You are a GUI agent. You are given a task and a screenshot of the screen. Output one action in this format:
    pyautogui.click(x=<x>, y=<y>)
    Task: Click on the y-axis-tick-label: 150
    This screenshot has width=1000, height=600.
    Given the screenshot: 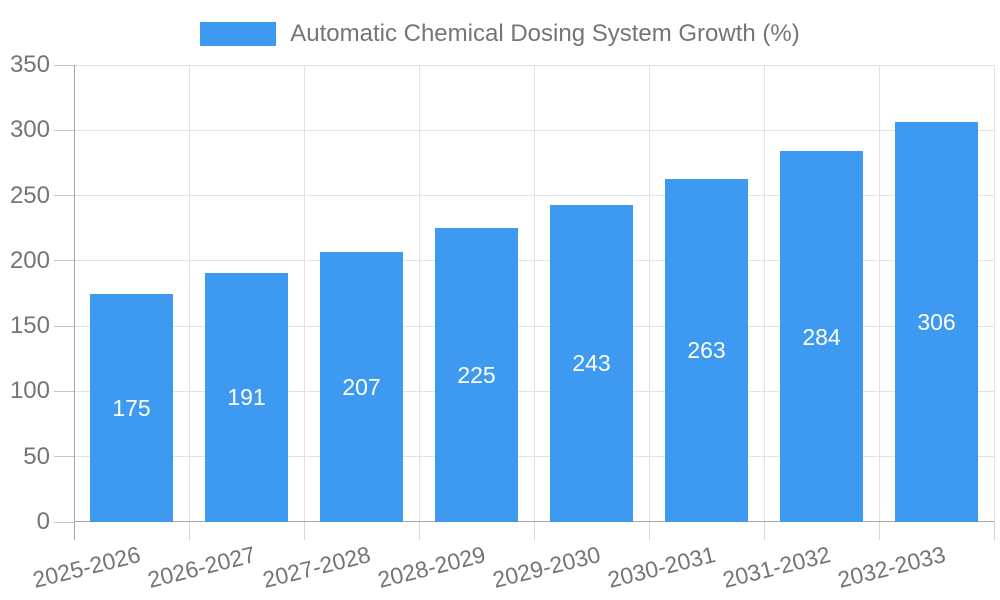 What is the action you would take?
    pyautogui.click(x=29, y=326)
    